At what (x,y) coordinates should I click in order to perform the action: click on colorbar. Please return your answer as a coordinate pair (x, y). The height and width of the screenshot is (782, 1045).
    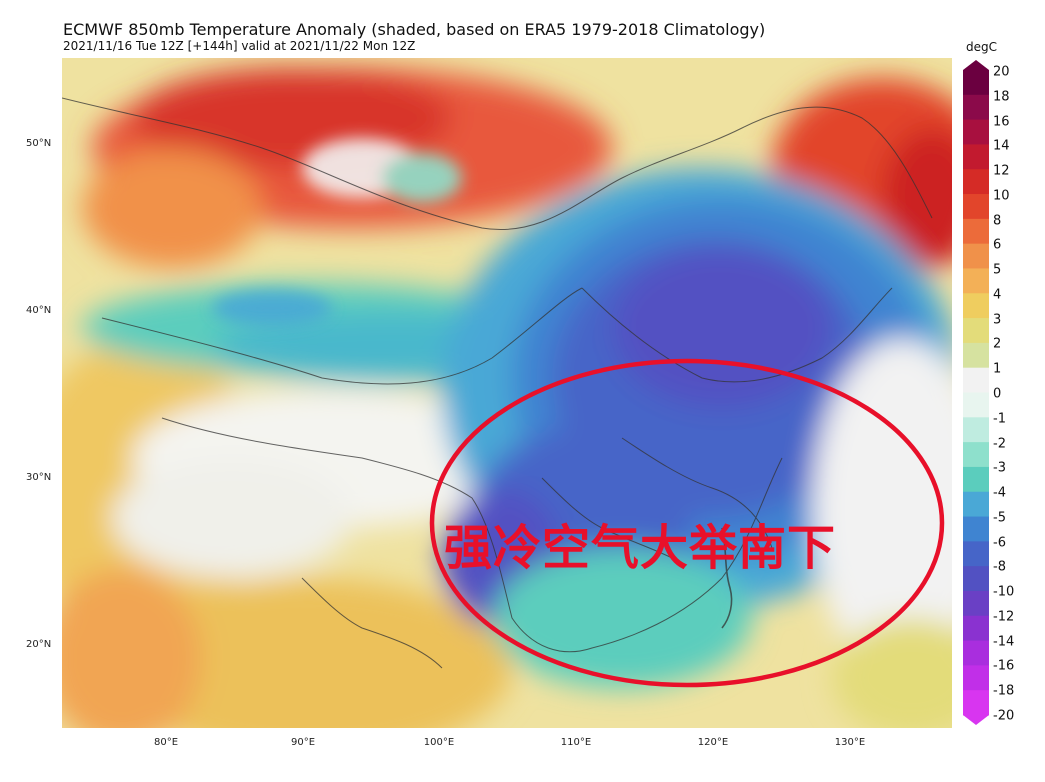
    Looking at the image, I should click on (976, 392).